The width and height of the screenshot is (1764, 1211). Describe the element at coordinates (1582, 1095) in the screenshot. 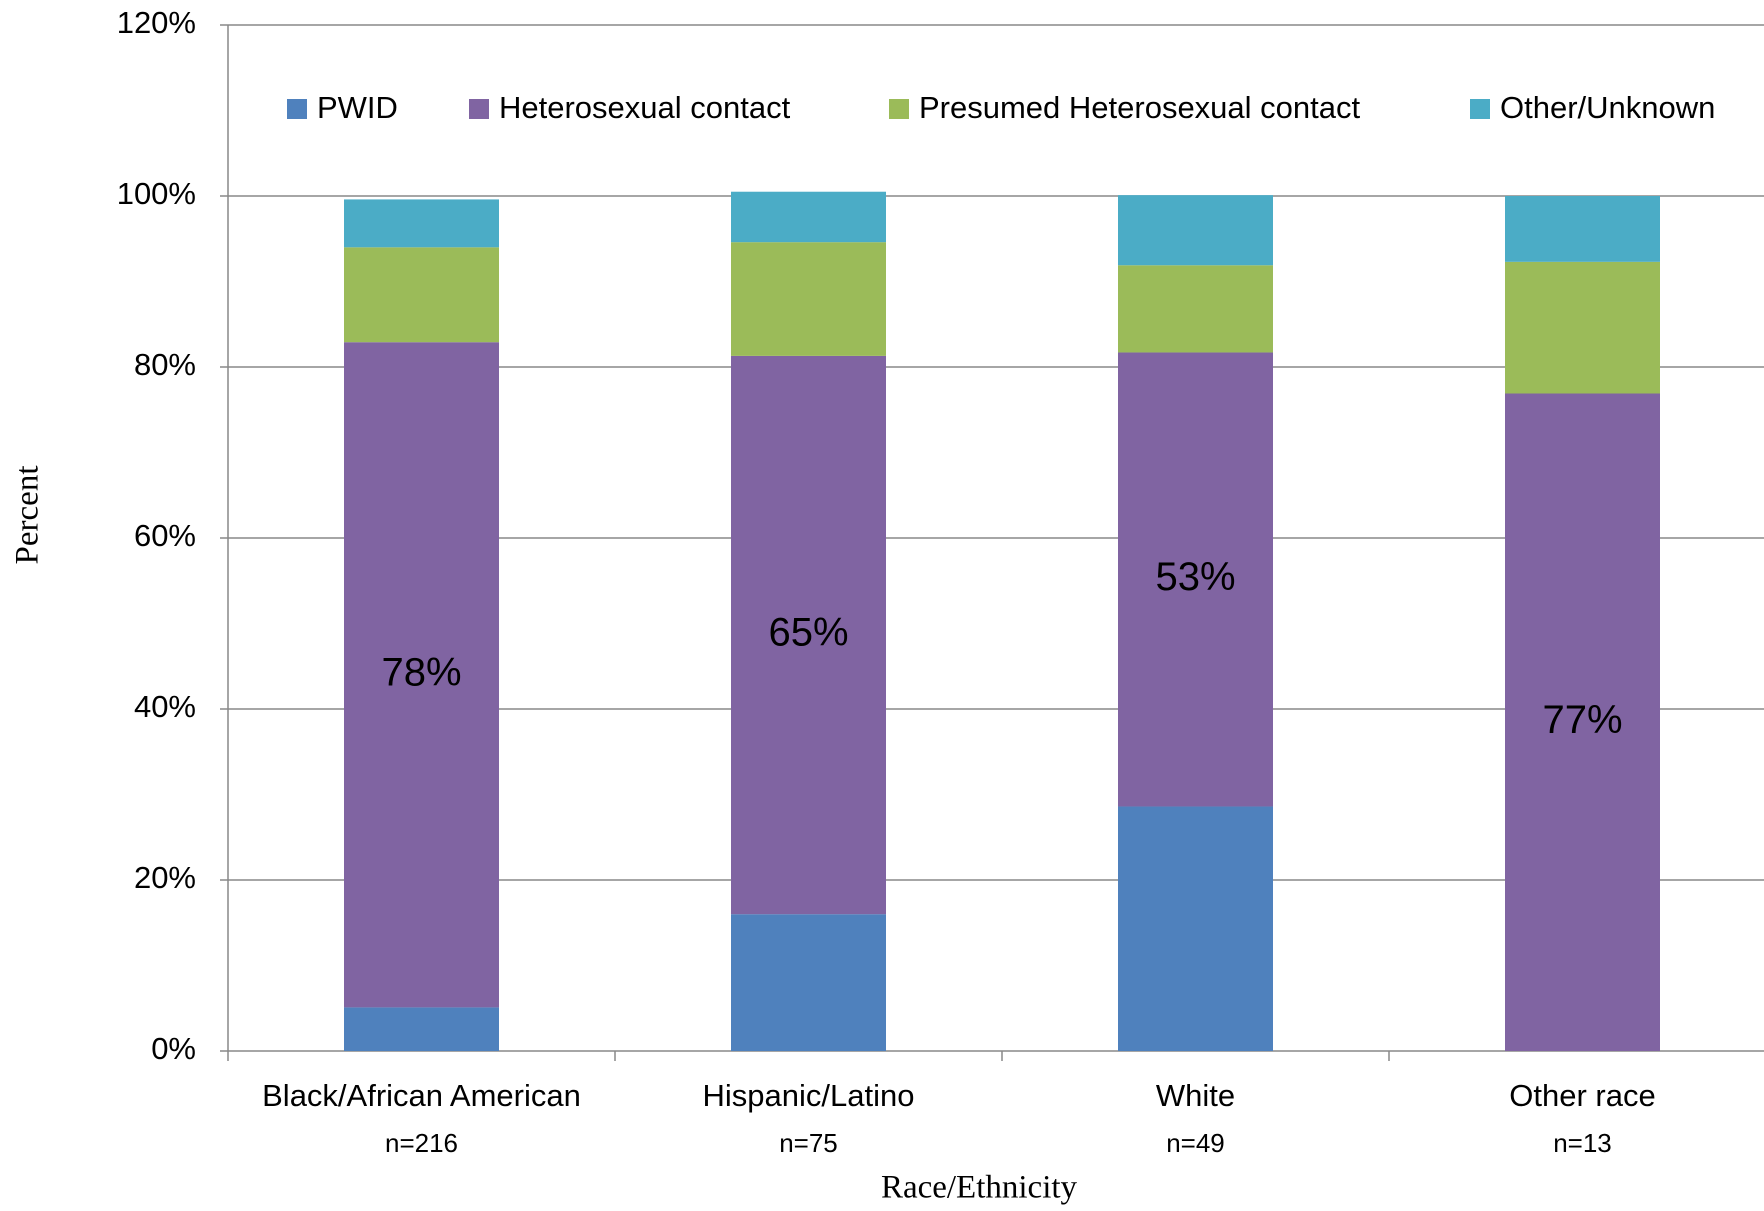

I see `x-tick-label: Other race` at that location.